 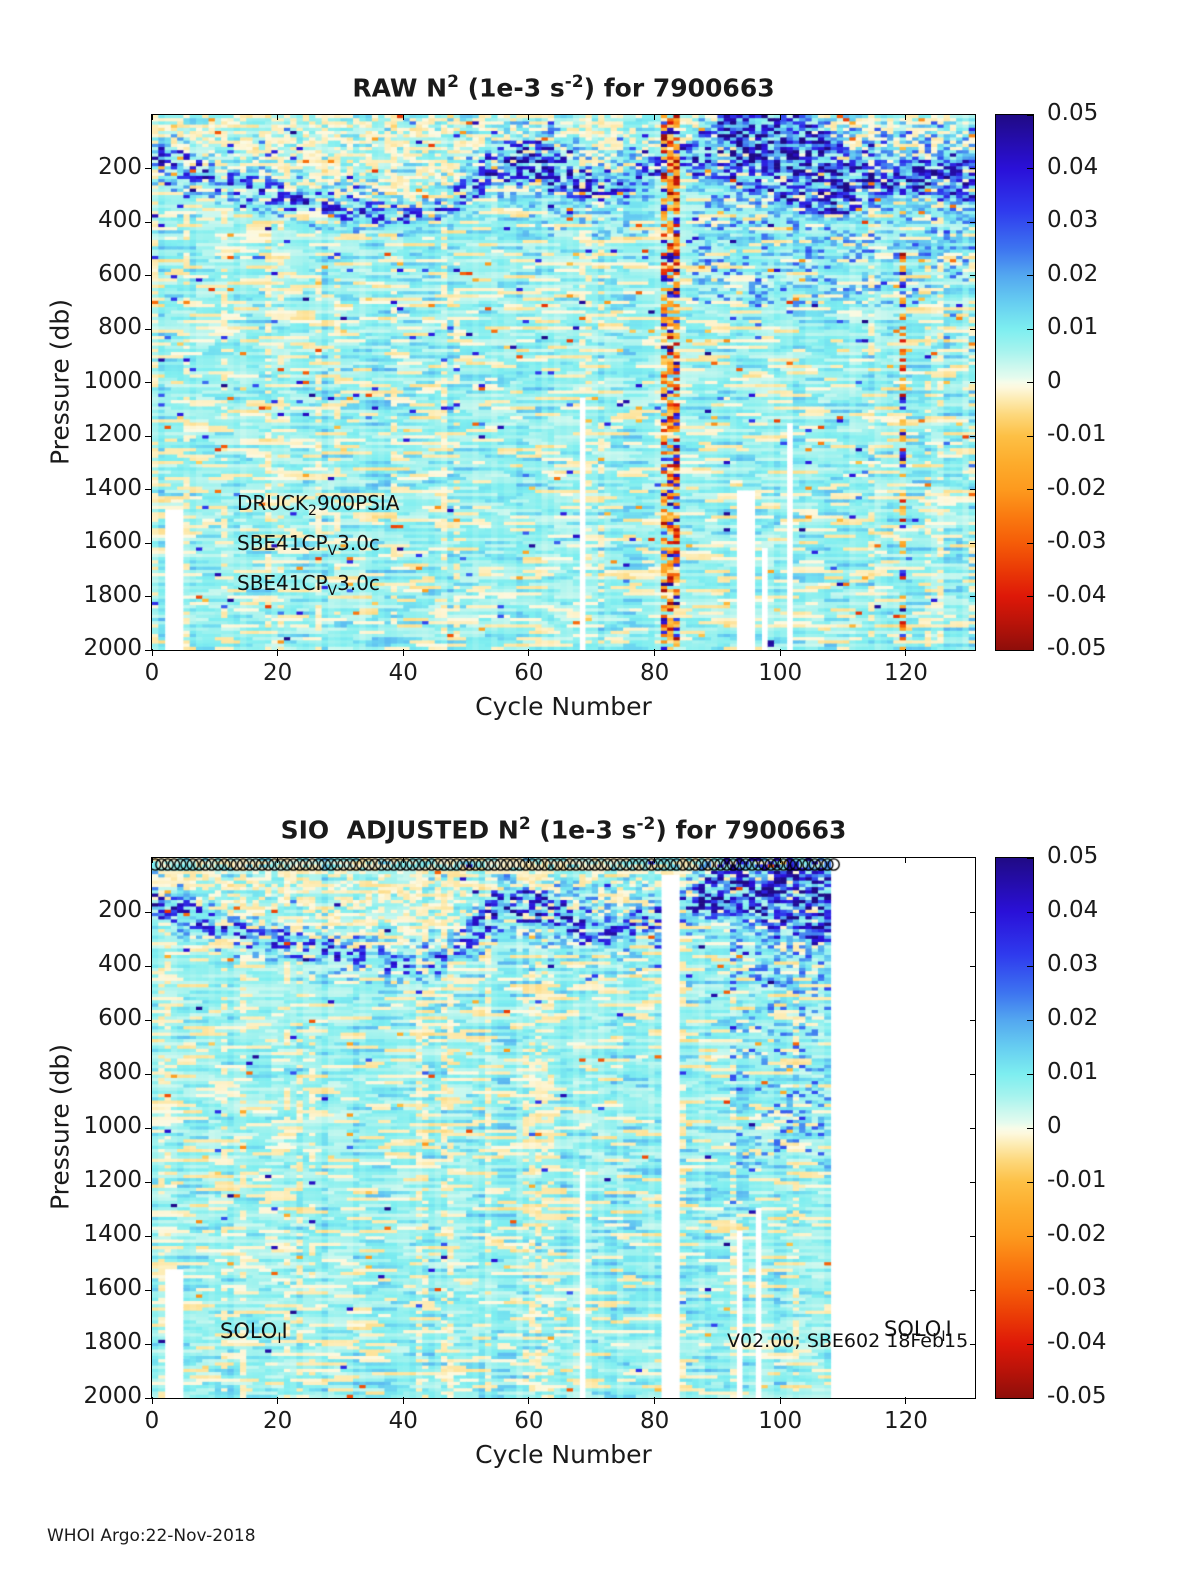 I want to click on annotation-subscript: I, so click(x=943, y=1337).